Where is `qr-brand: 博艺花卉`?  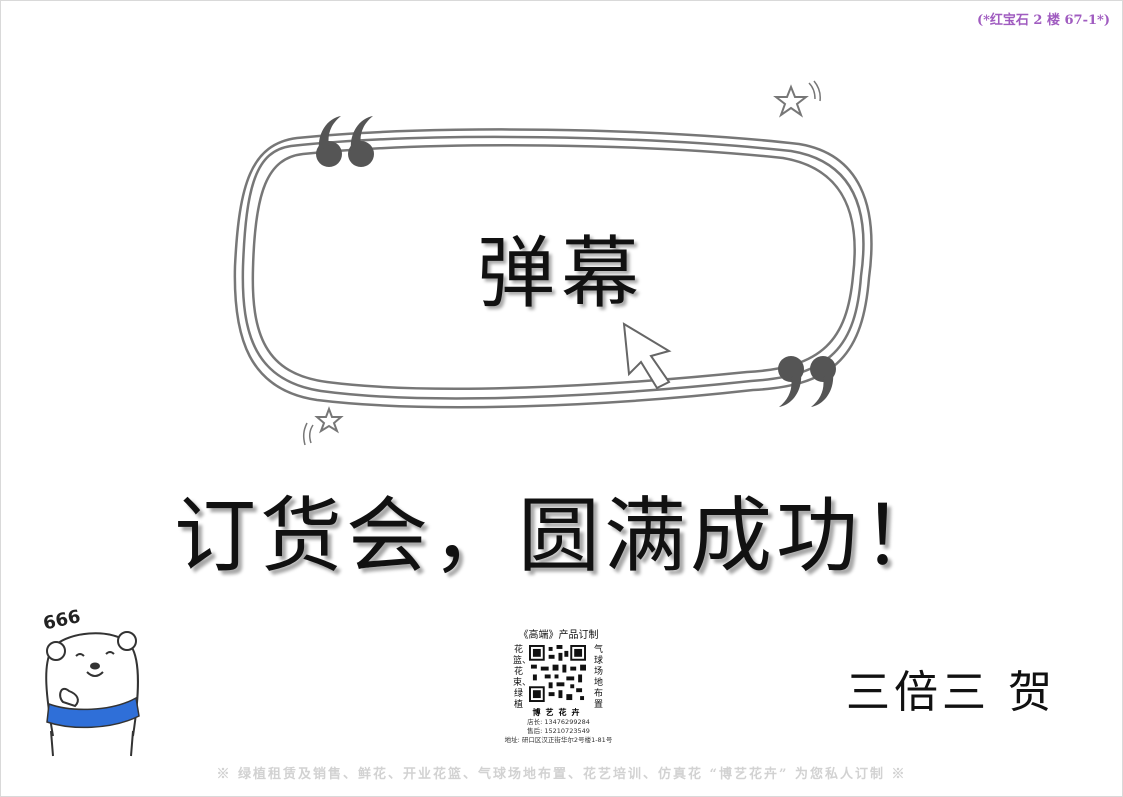 qr-brand: 博艺花卉 is located at coordinates (558, 712).